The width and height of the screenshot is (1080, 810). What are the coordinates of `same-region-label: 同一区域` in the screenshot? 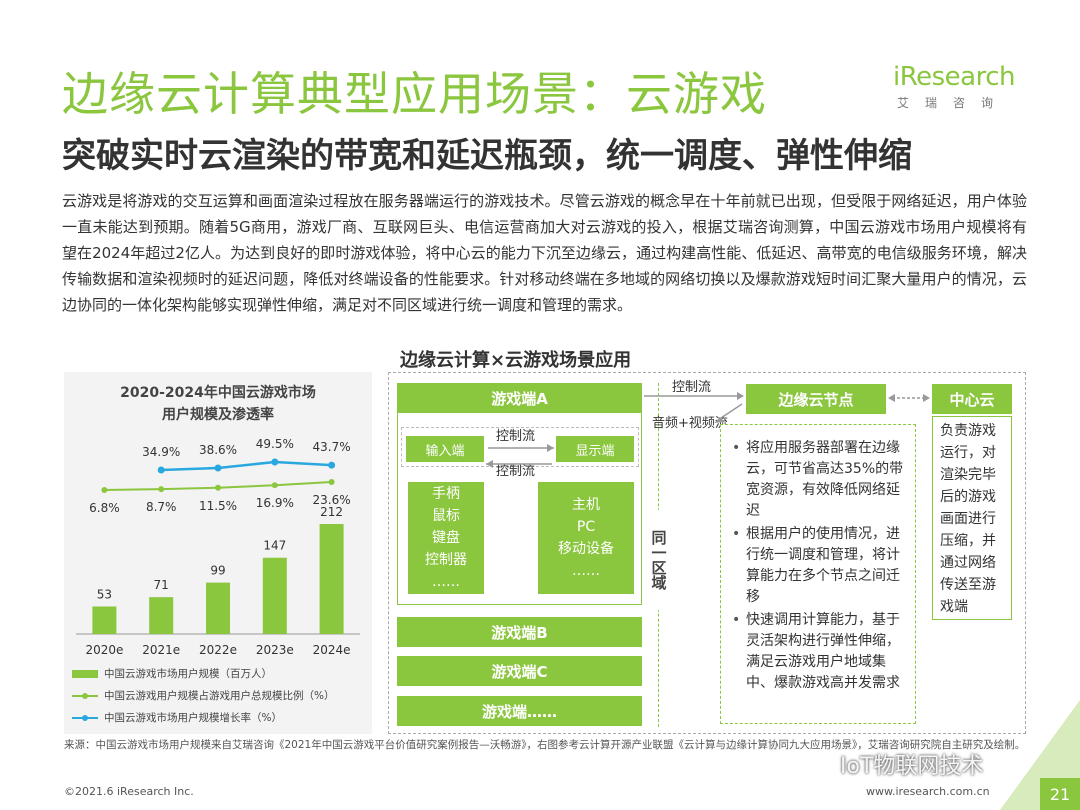 It's located at (659, 560).